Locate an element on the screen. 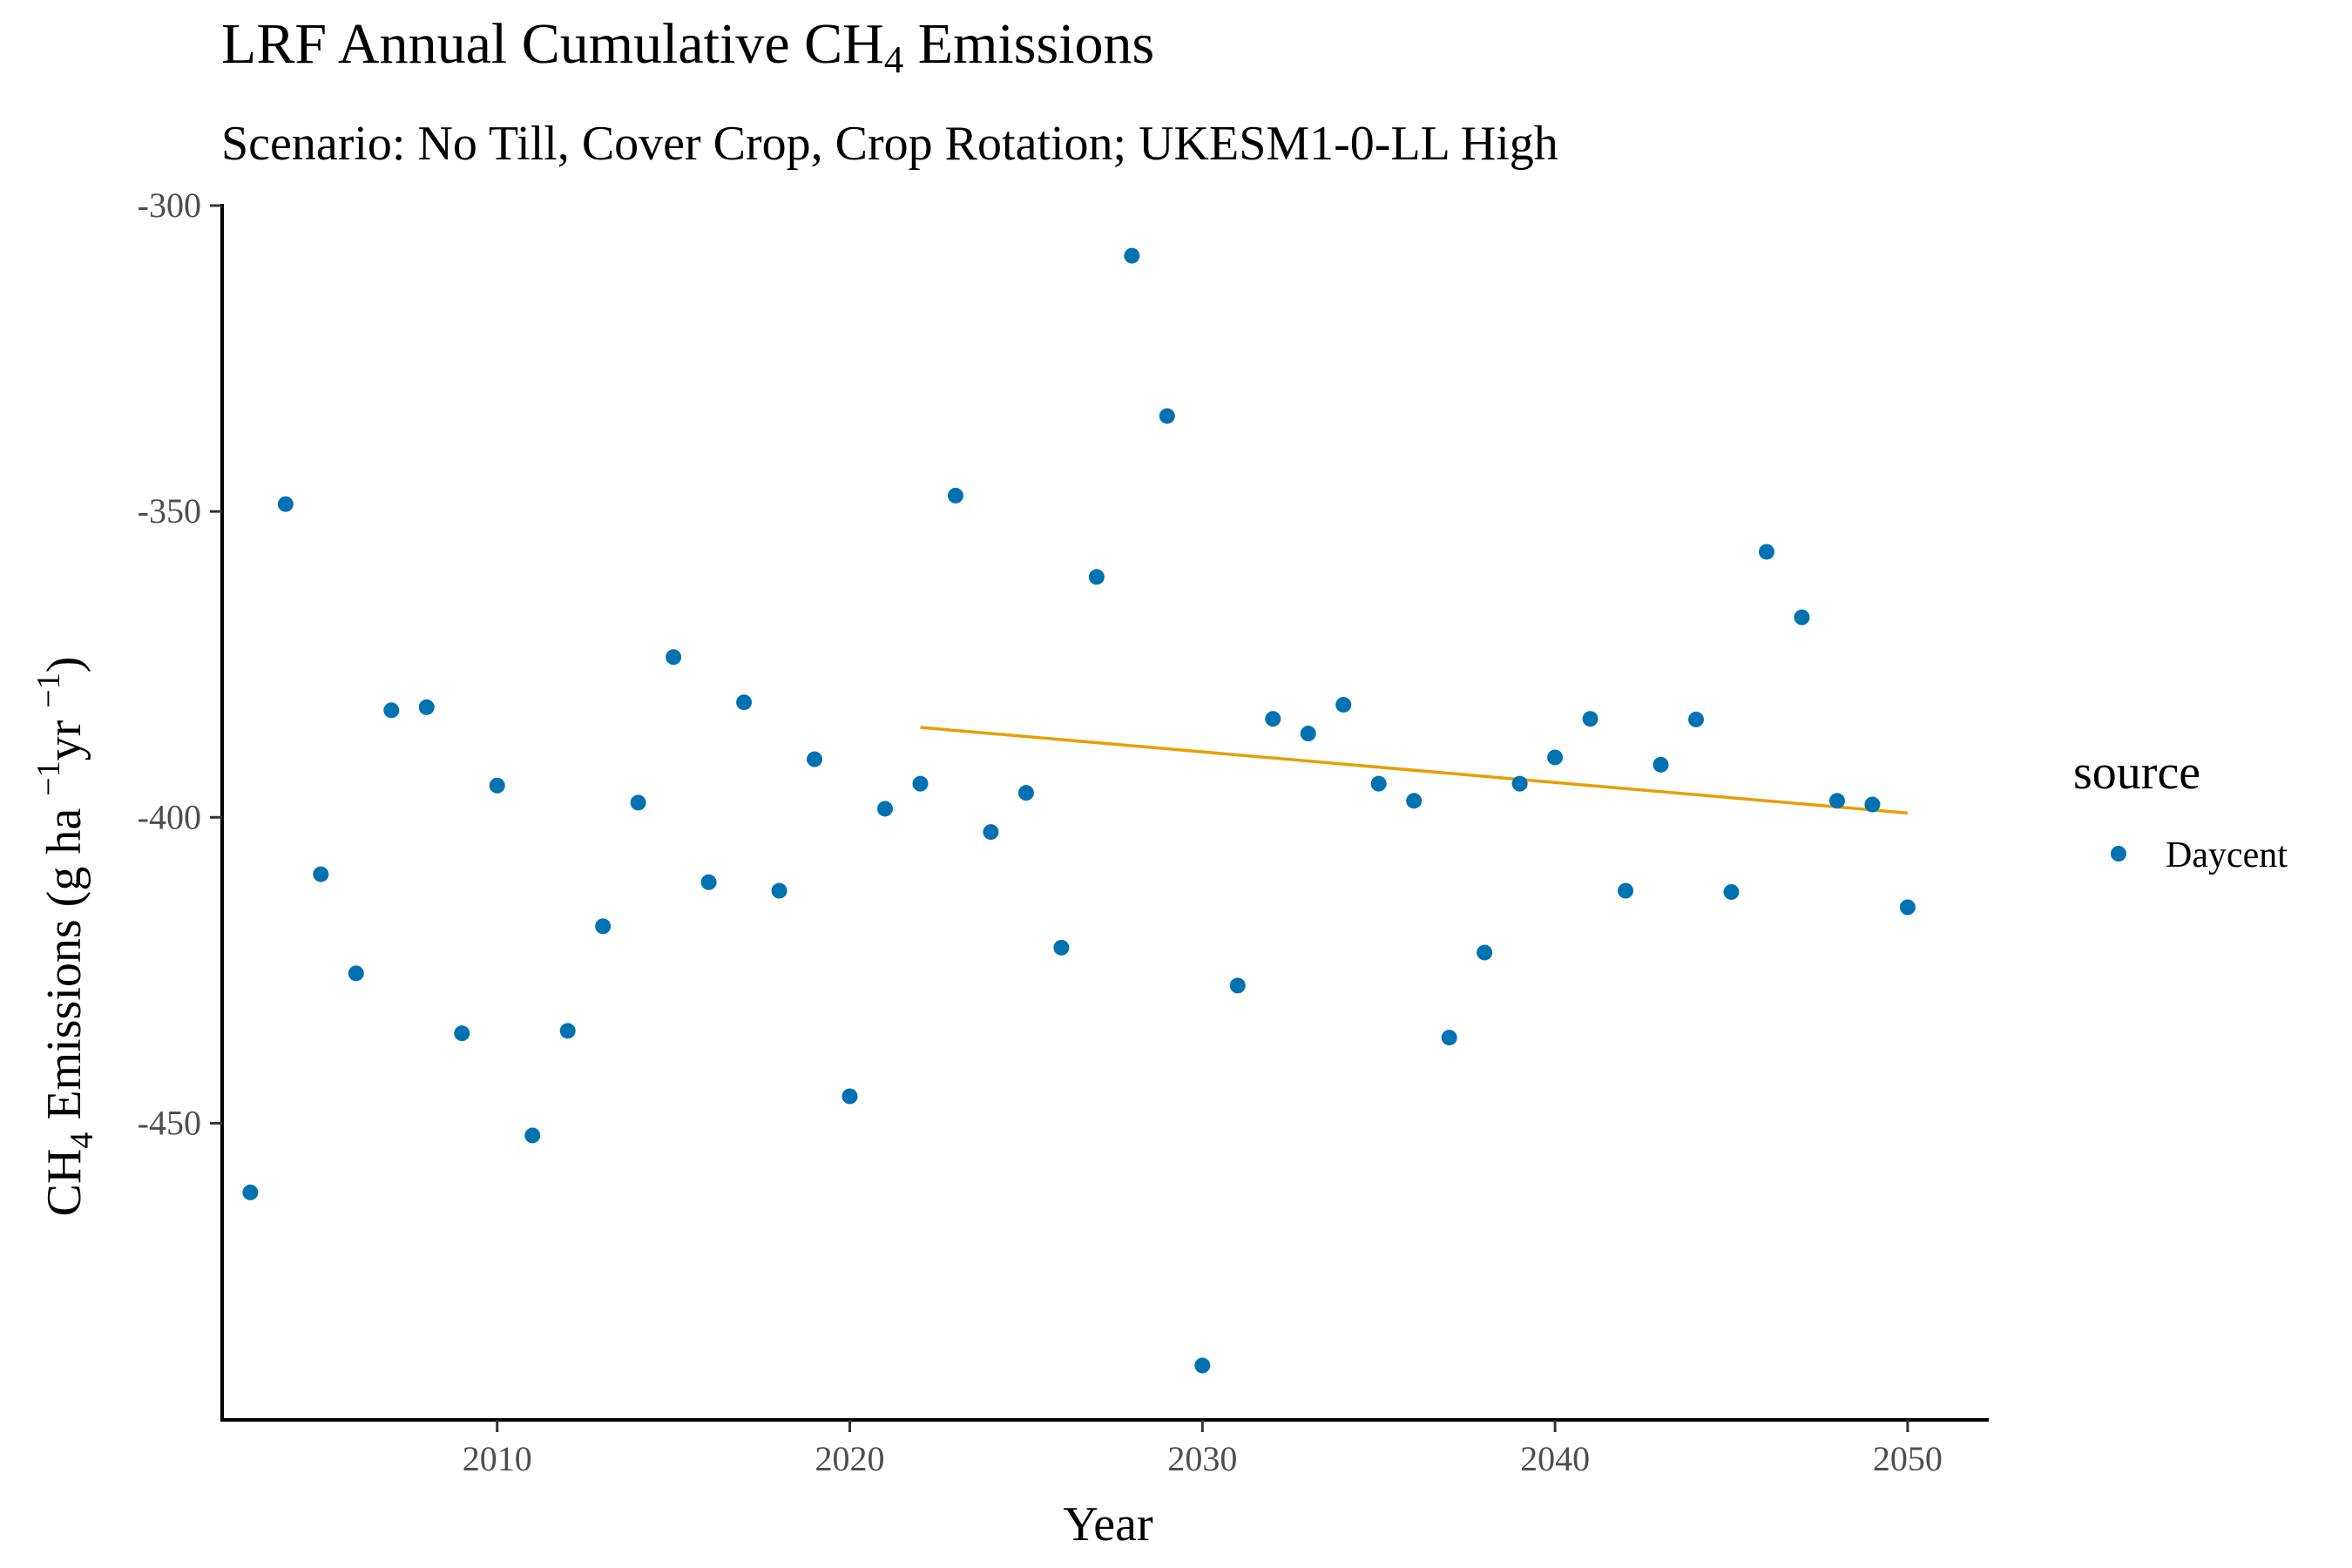  x-axis-ticks: 2010 2020 2030 2040 2050 is located at coordinates (1203, 1449).